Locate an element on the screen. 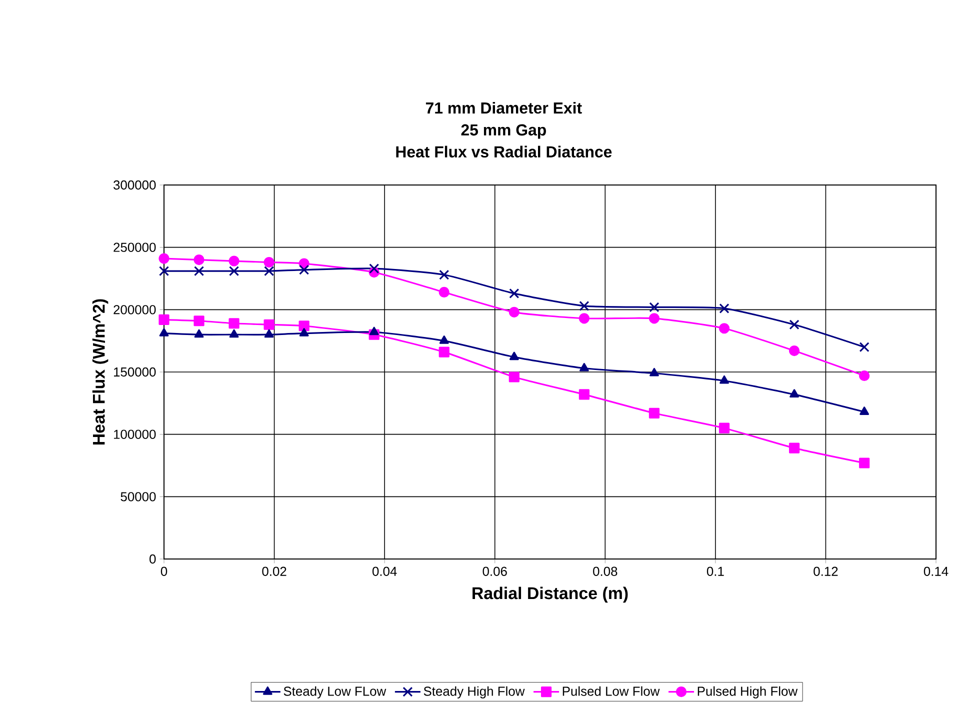  x-tick-label: 0.1 is located at coordinates (715, 571).